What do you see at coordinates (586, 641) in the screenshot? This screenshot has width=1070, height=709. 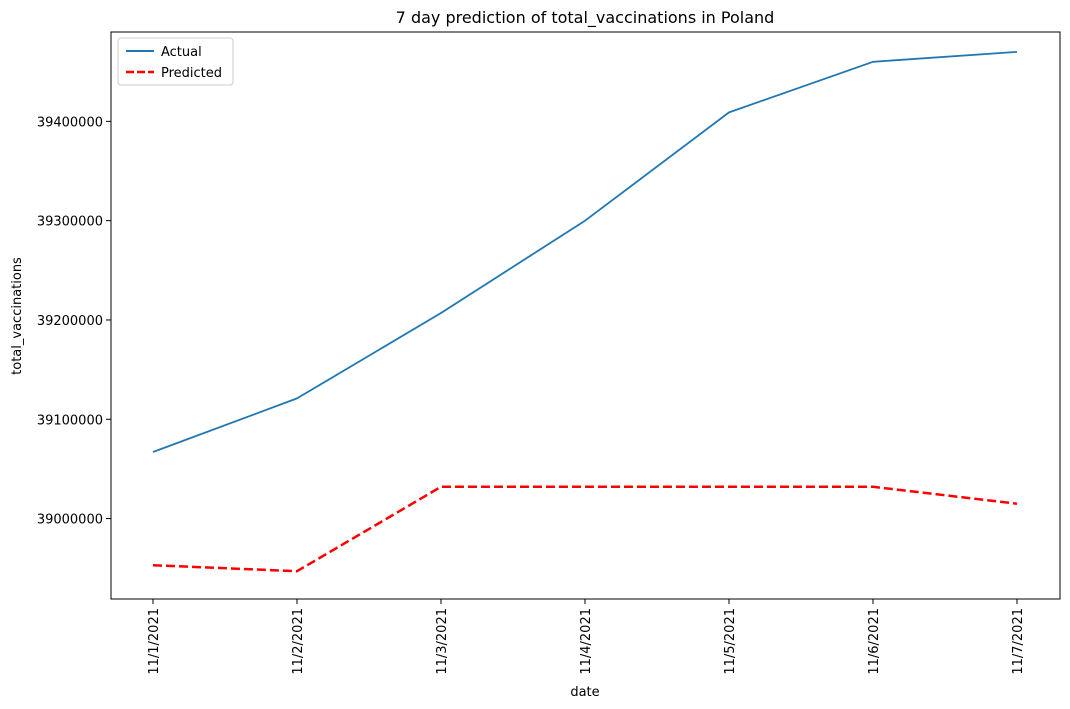 I see `x-tick-label: 11/4/2021` at bounding box center [586, 641].